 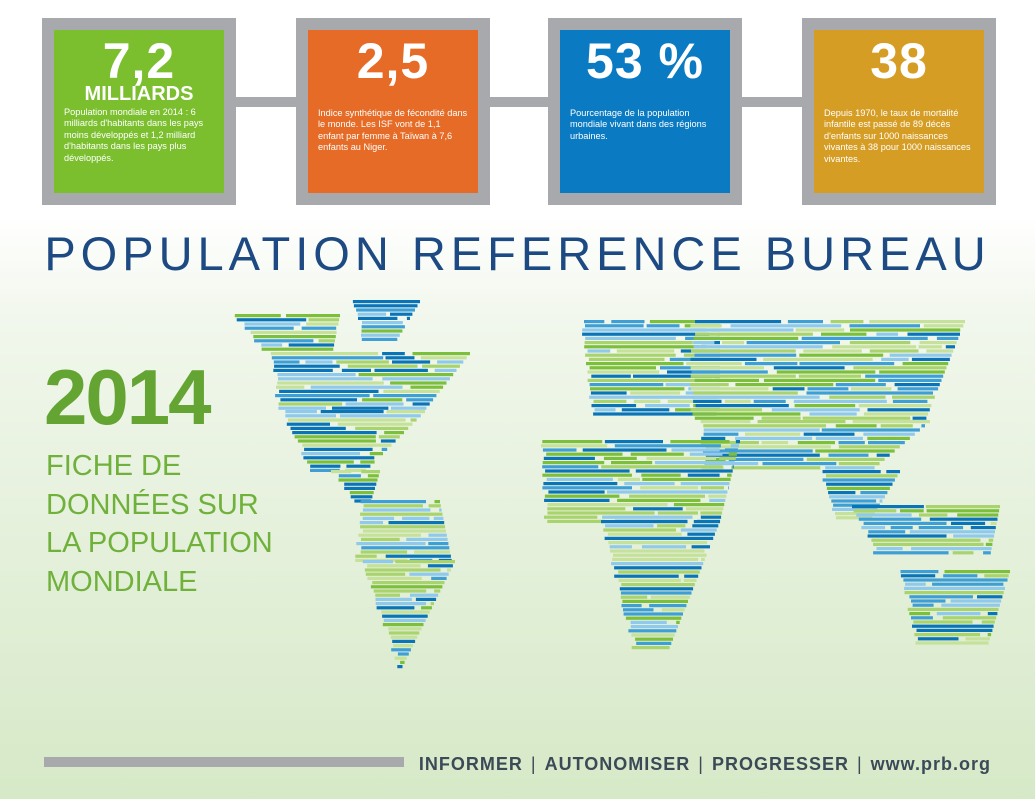 I want to click on website-link: www.prb.org, so click(x=930, y=764).